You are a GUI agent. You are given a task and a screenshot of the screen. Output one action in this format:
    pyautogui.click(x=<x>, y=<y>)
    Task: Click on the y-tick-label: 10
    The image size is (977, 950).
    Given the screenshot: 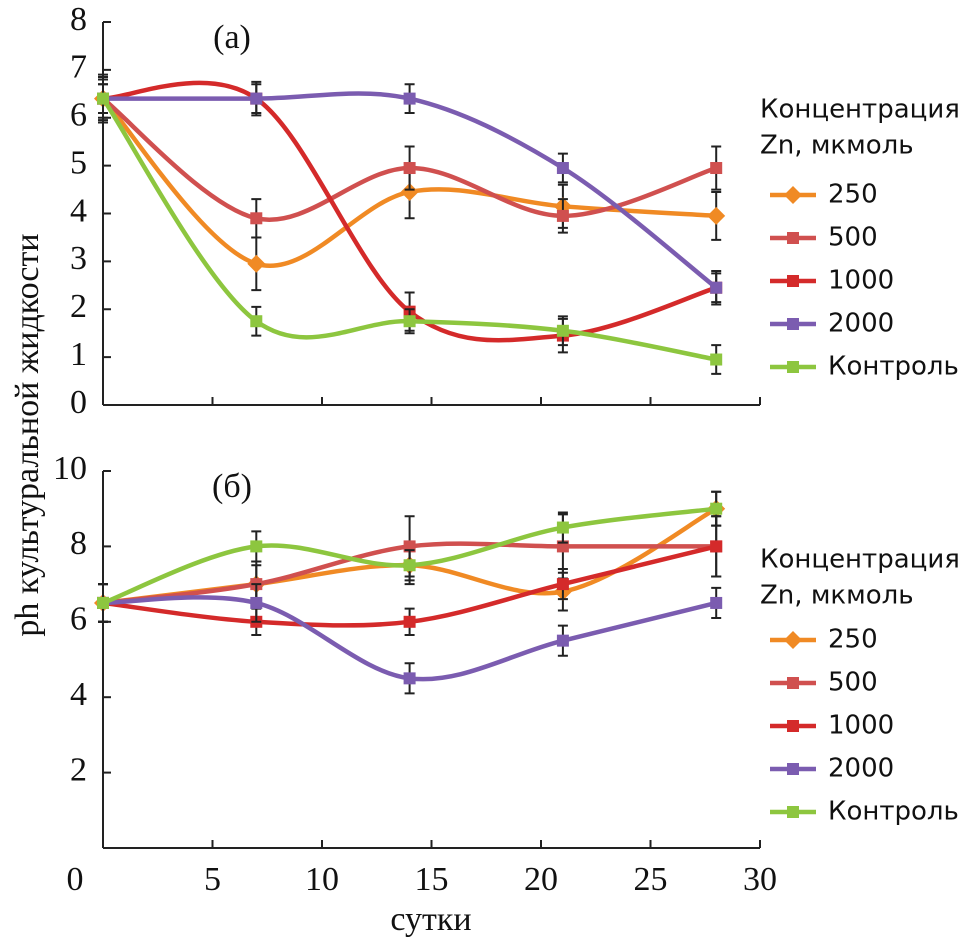 What is the action you would take?
    pyautogui.click(x=70, y=468)
    